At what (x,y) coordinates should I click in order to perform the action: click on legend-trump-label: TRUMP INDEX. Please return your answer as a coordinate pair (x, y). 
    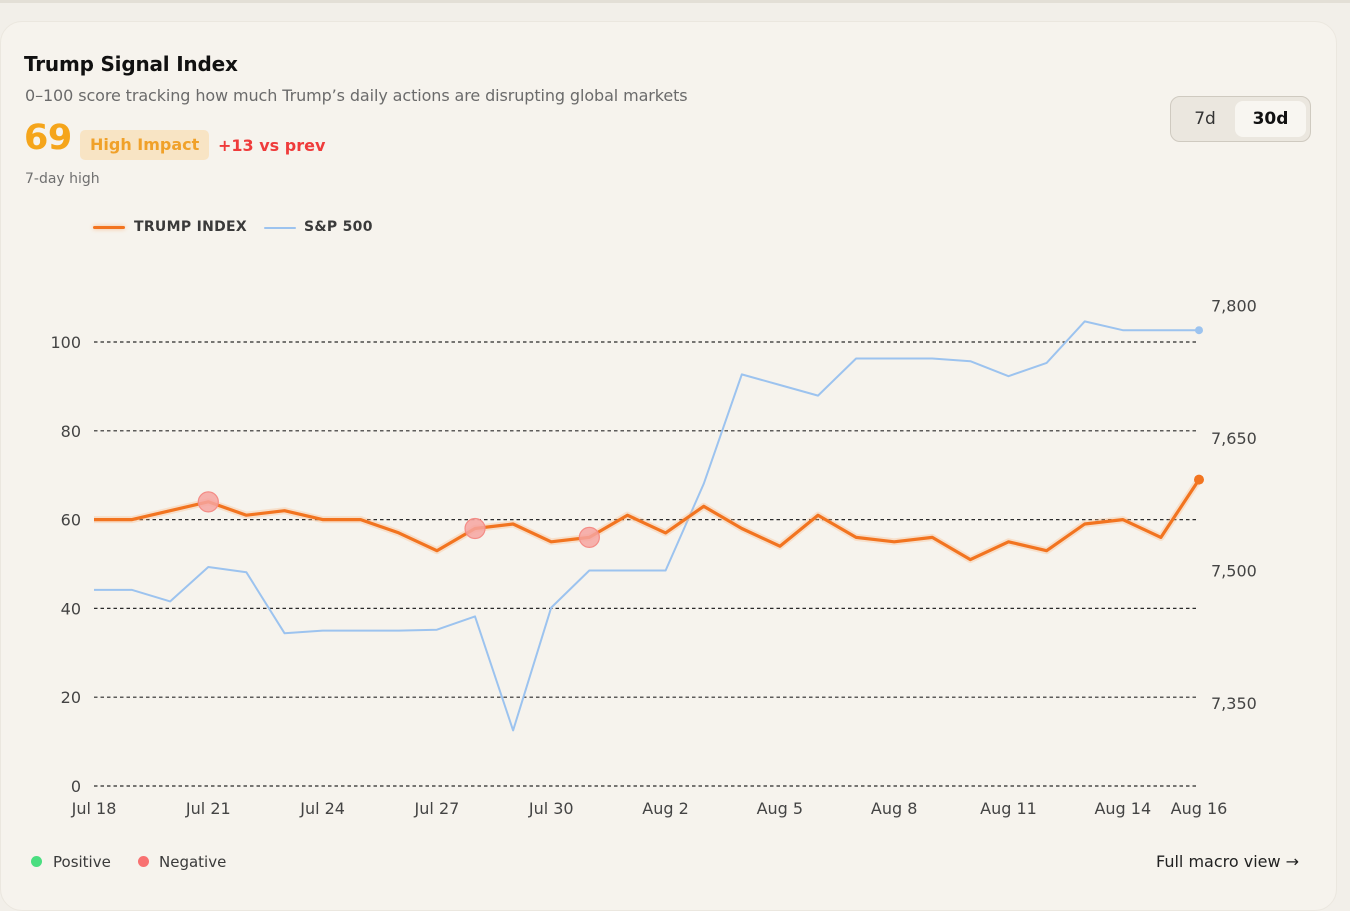
    Looking at the image, I should click on (190, 227).